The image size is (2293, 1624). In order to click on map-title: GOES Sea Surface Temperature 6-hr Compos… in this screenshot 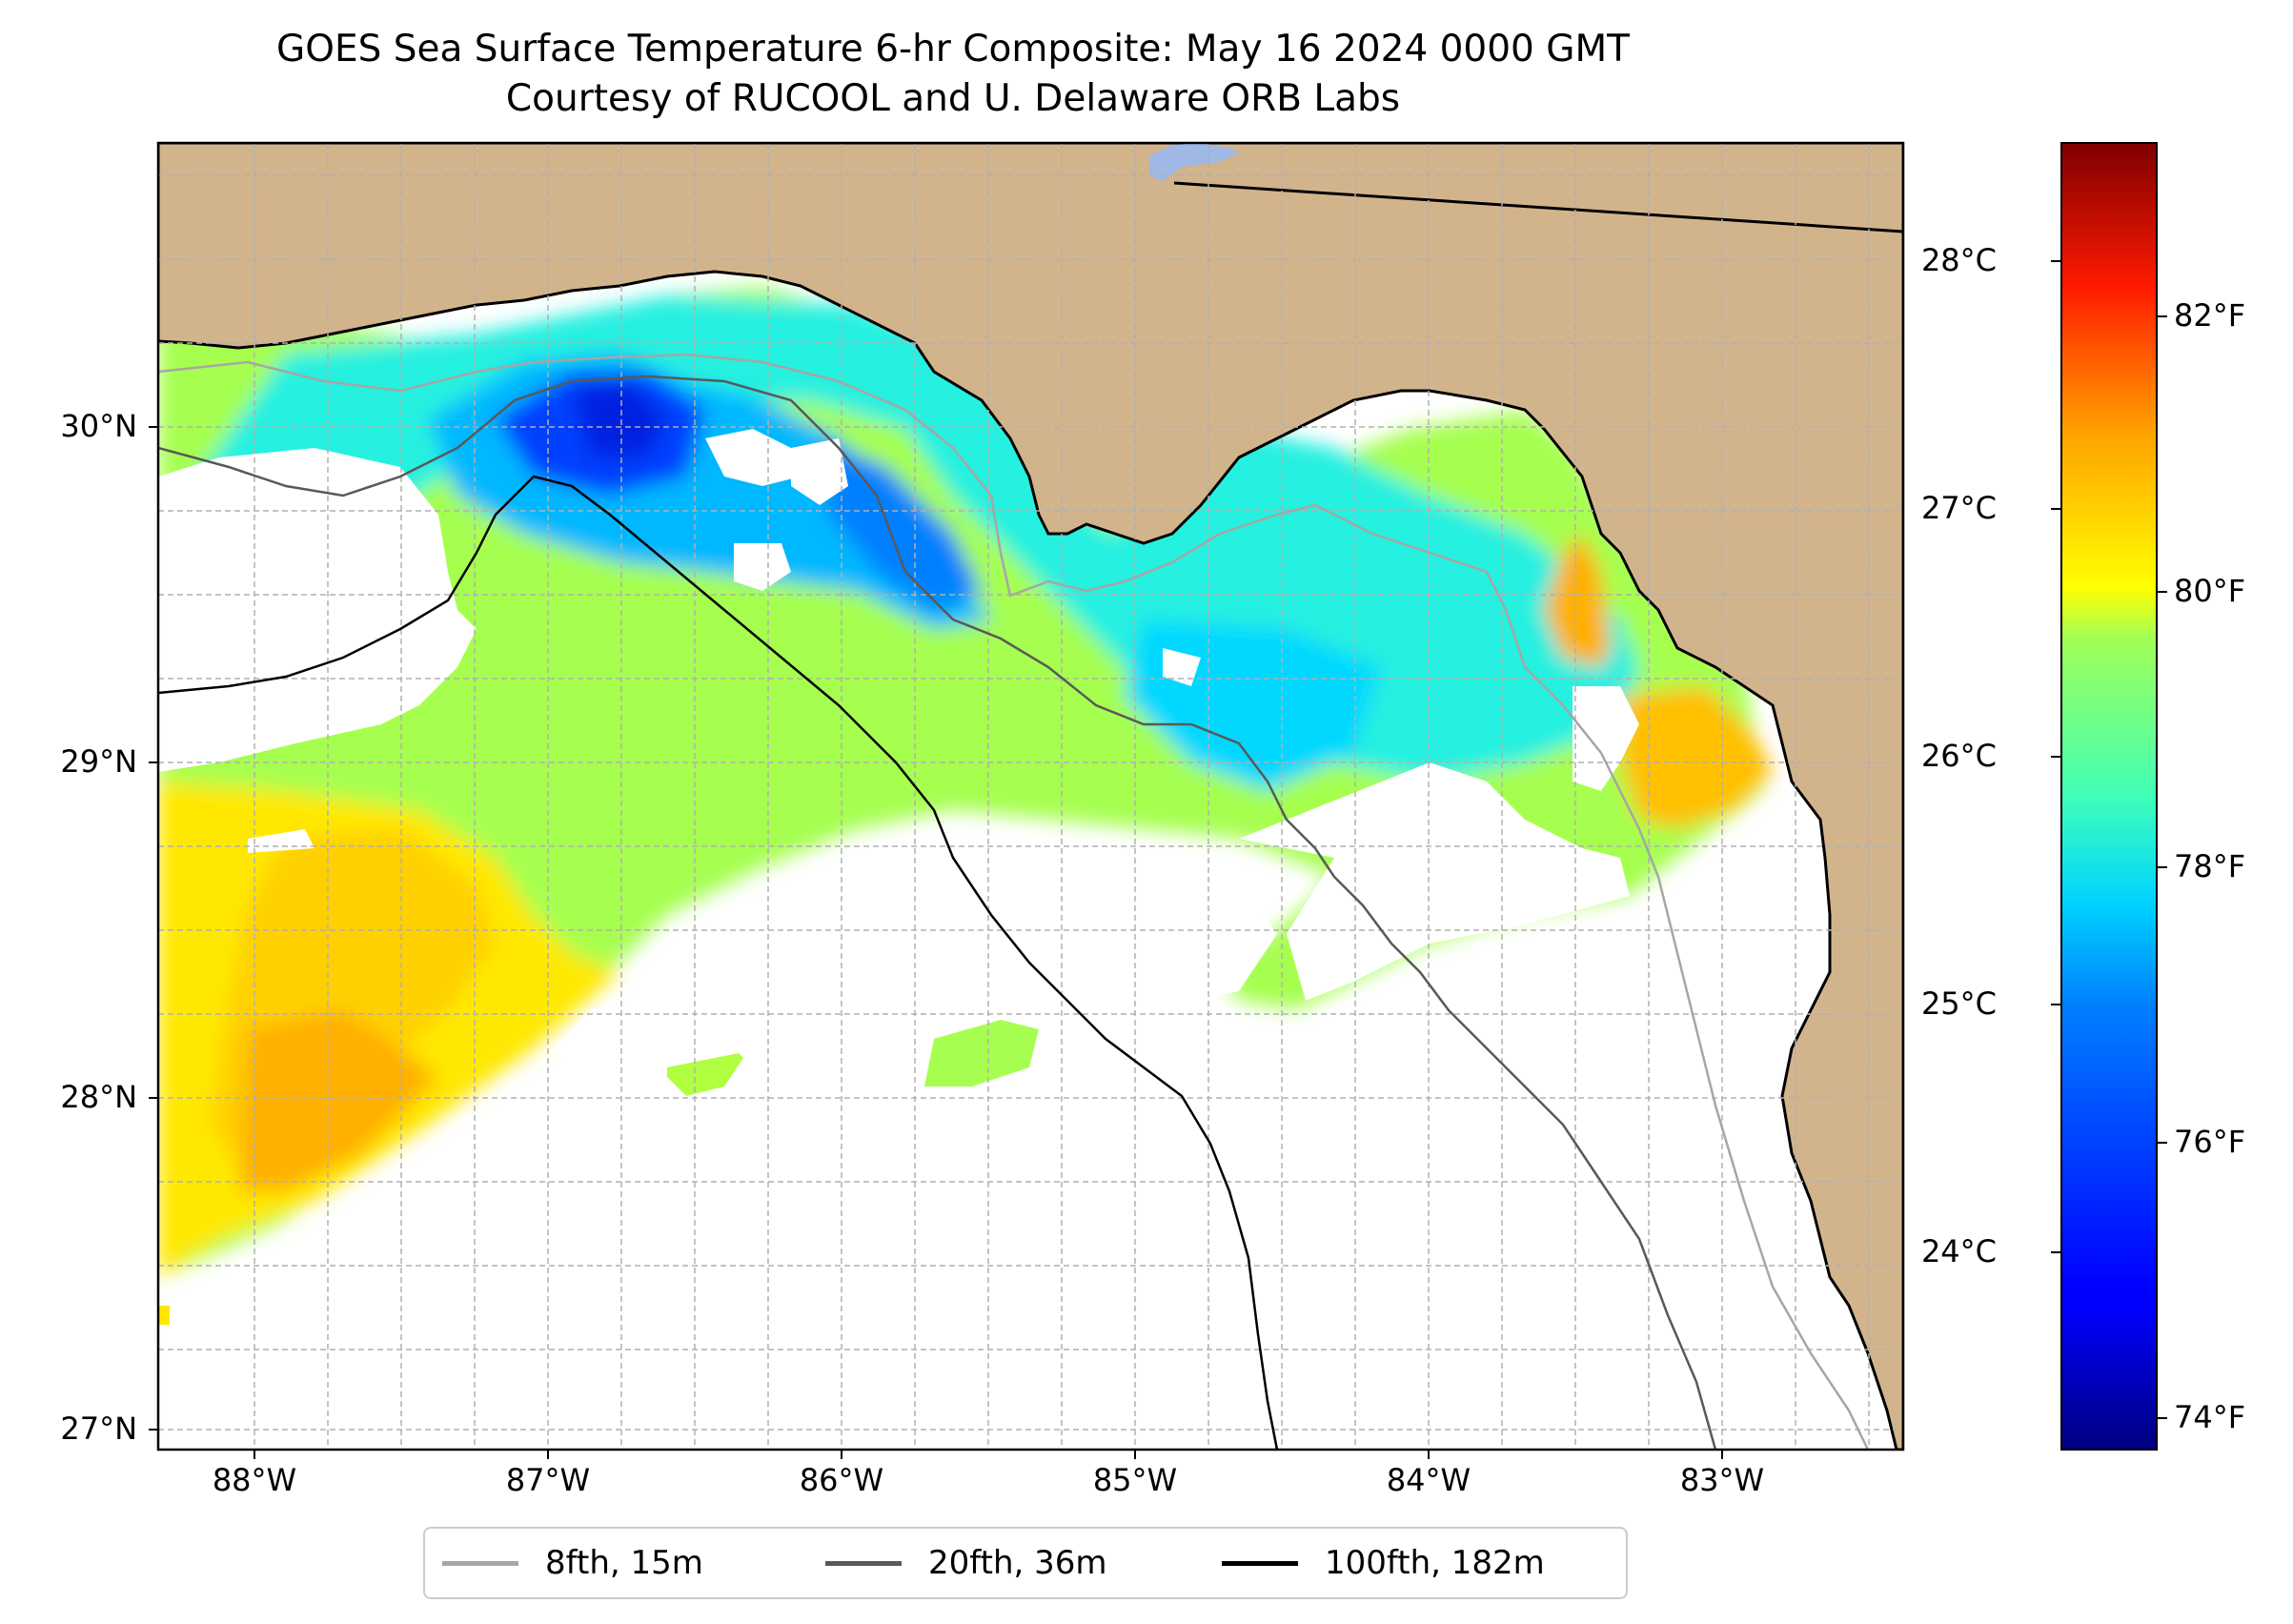, I will do `click(953, 49)`.